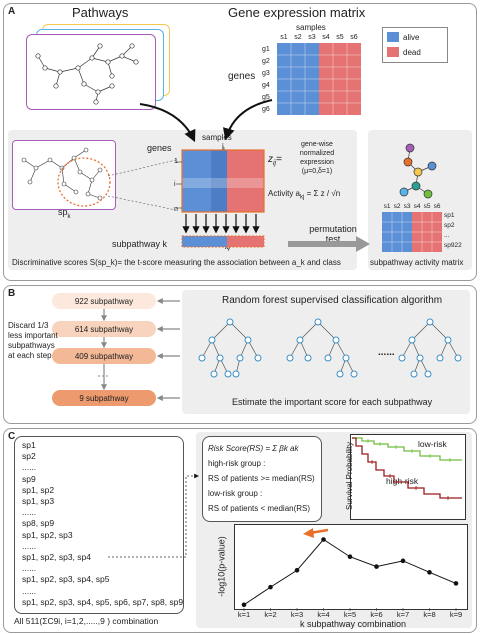 This screenshot has height=634, width=480. I want to click on act-col-s6: s6, so click(437, 206).